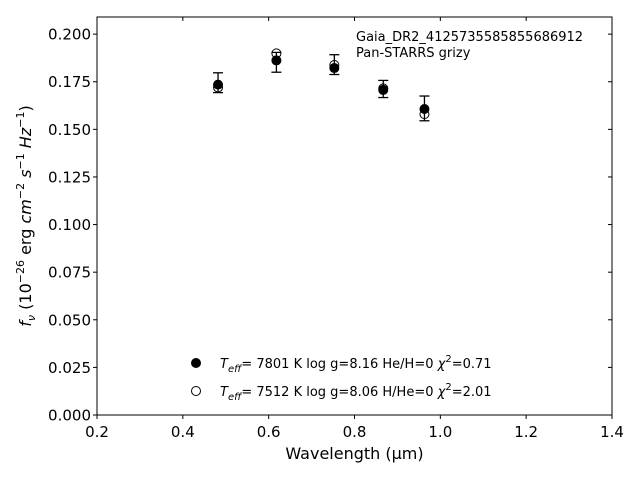 The image size is (640, 480). I want to click on x-tick-label: 0.2, so click(97, 432).